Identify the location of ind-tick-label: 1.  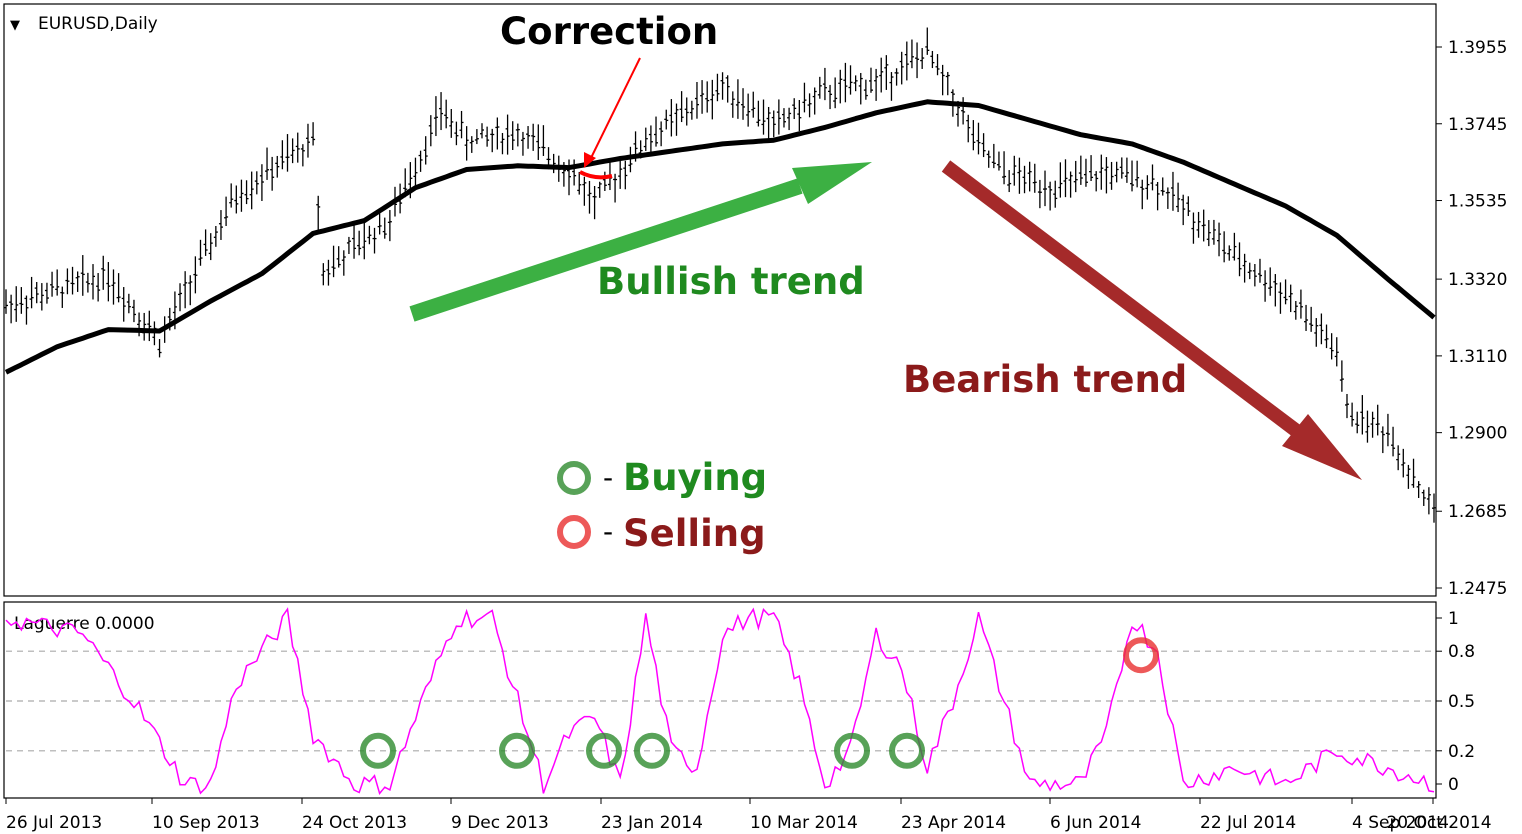
(1453, 619).